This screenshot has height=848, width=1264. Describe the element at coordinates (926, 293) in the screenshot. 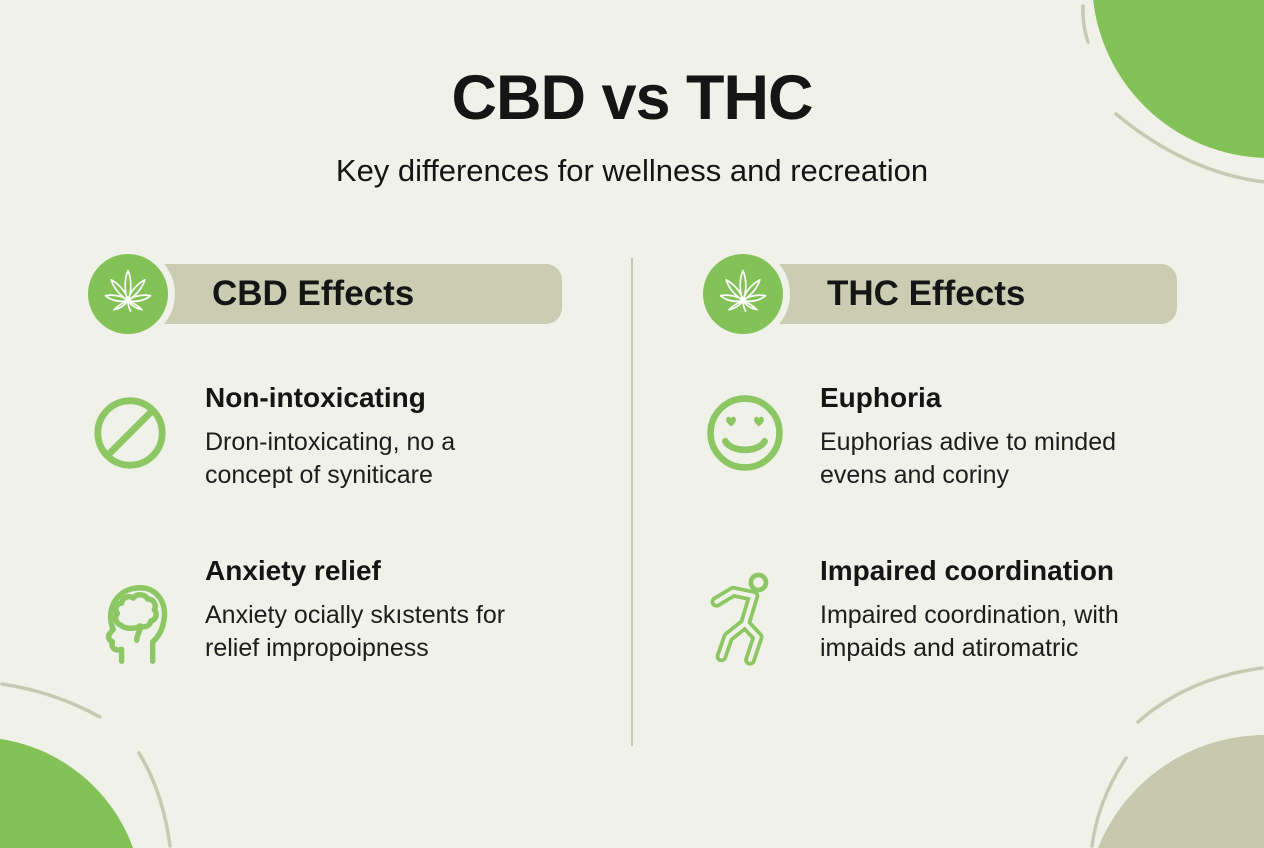

I see `thc-header-label: THC Effects` at that location.